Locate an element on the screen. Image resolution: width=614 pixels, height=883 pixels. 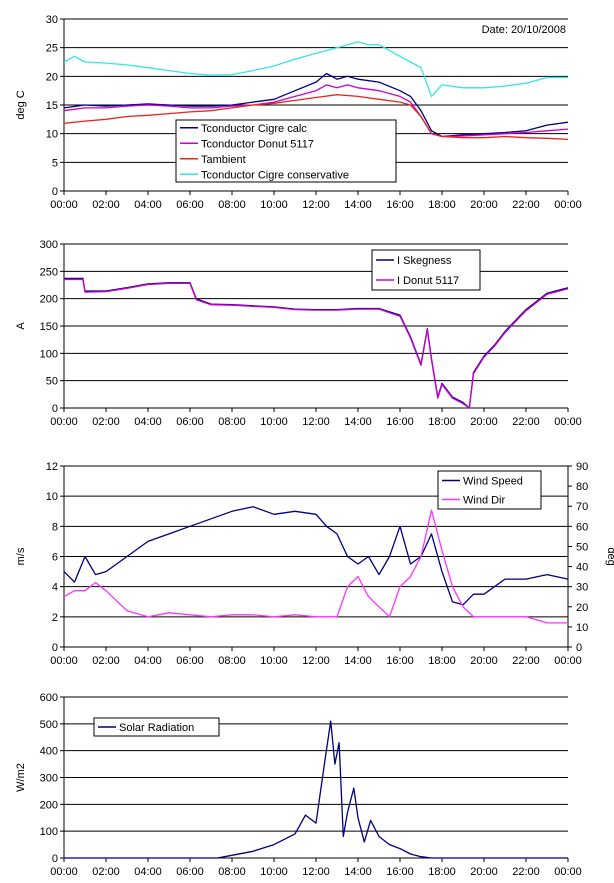
legend-label: I Donut 5117 is located at coordinates (428, 281).